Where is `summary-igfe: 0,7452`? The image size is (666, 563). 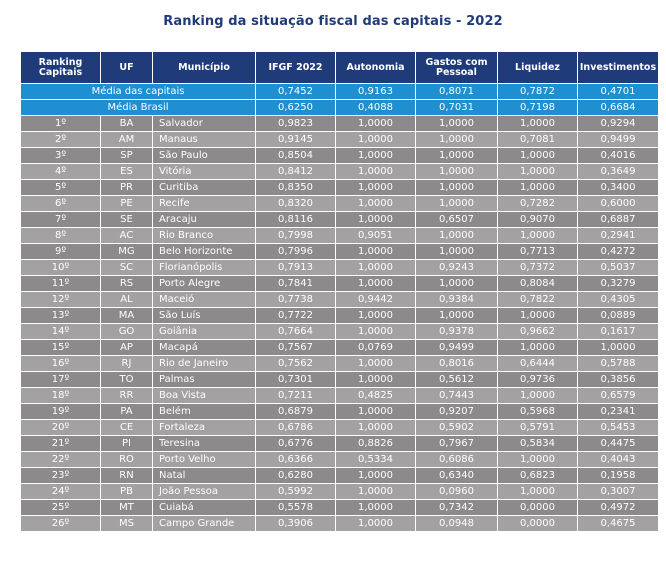
summary-igfe: 0,7452 is located at coordinates (295, 91).